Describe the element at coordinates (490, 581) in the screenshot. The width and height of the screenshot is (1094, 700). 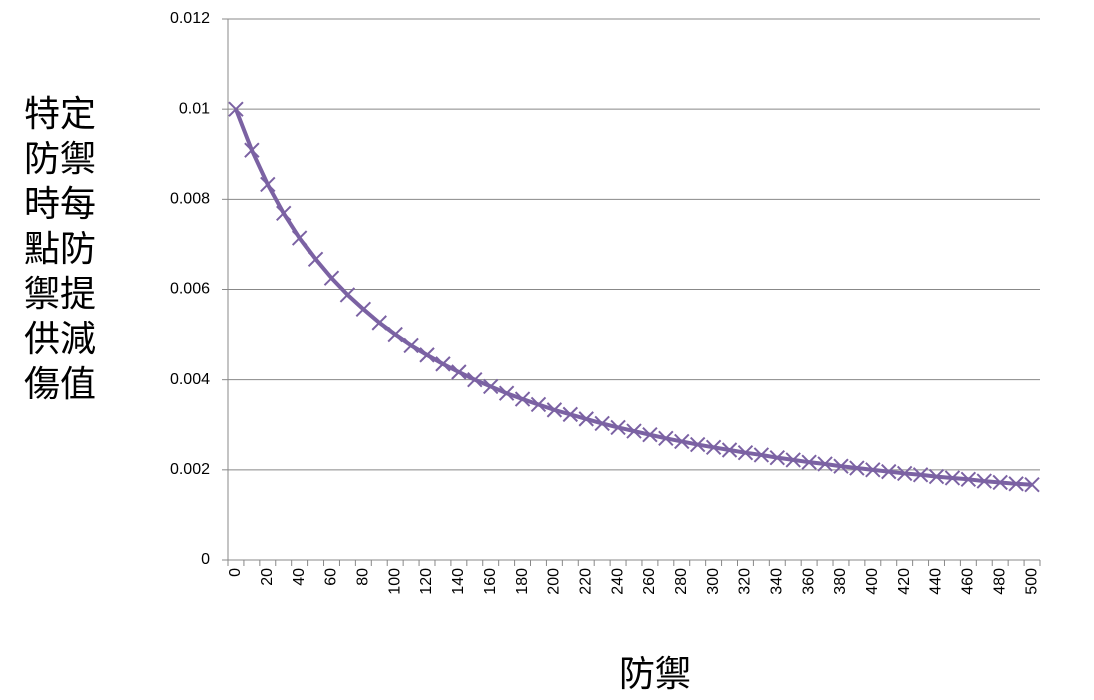
I see `x-tick-label: 160` at that location.